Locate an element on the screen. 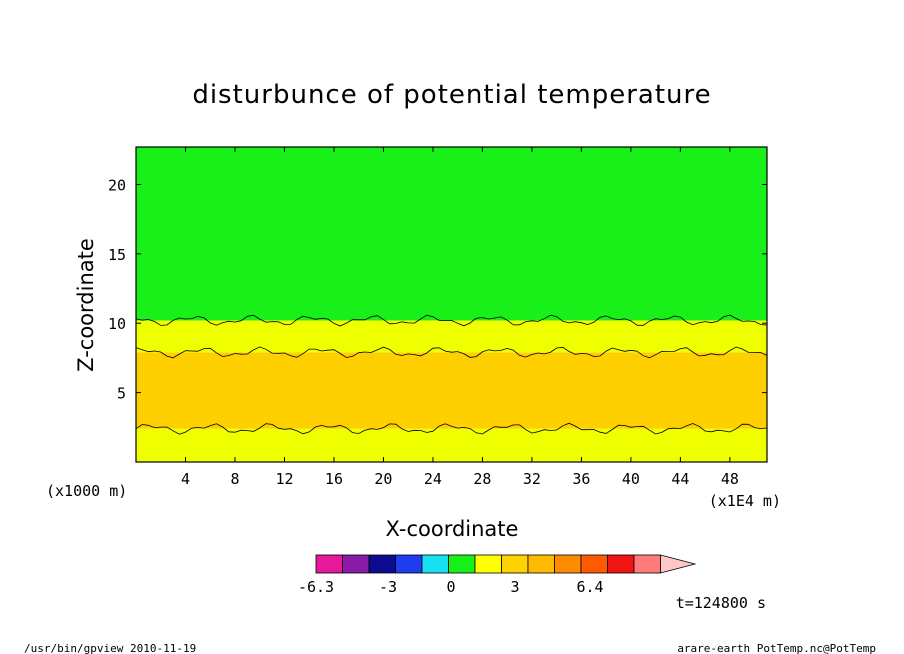  colorbar-tick-label: 0 is located at coordinates (450, 587).